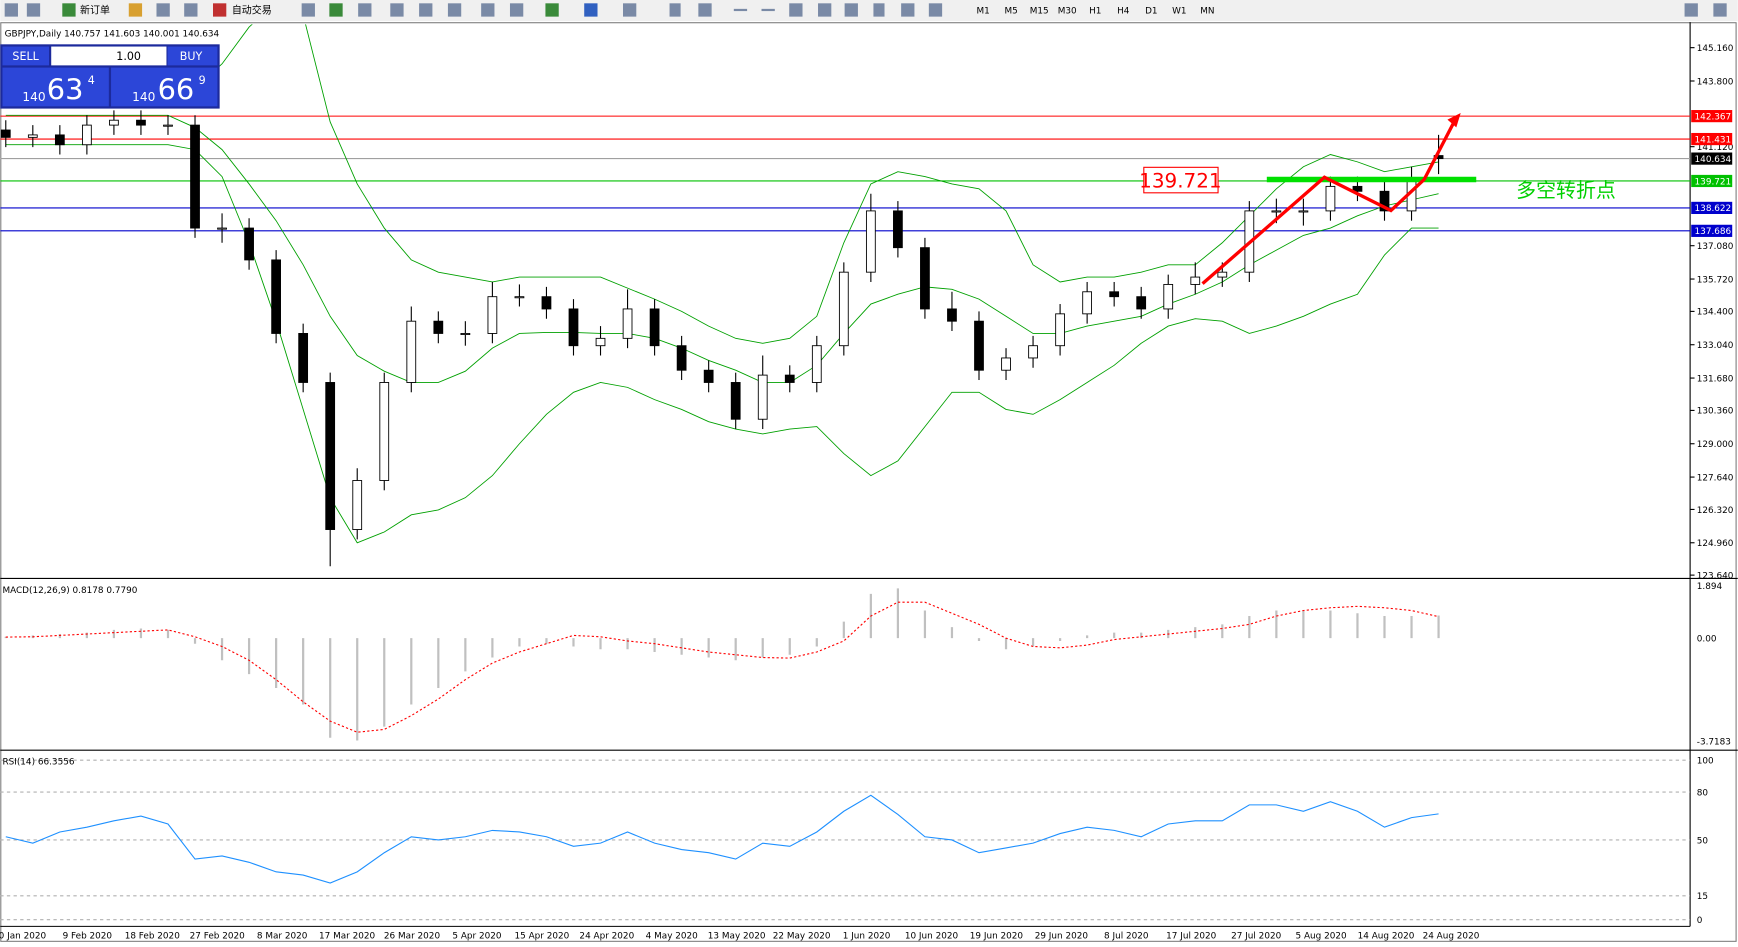 This screenshot has width=1738, height=947. I want to click on price-tick-label: 131.680, so click(1715, 379).